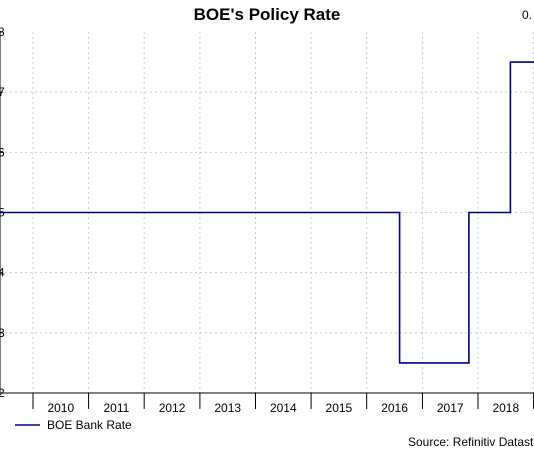 The height and width of the screenshot is (450, 534). I want to click on x-tick-label: 2012, so click(172, 408).